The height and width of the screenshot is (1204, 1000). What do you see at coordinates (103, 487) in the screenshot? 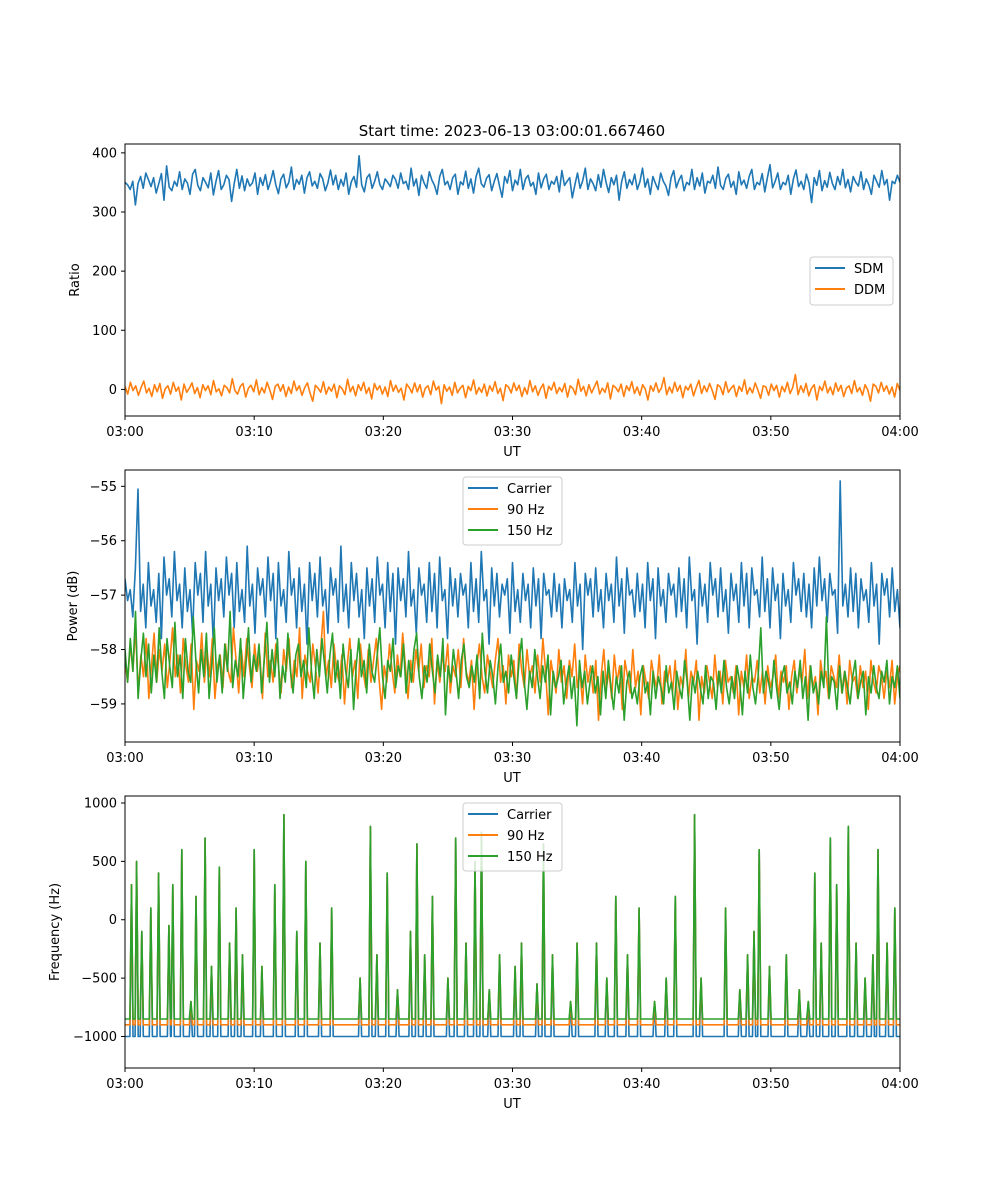
I see `y-tick-label: −55` at bounding box center [103, 487].